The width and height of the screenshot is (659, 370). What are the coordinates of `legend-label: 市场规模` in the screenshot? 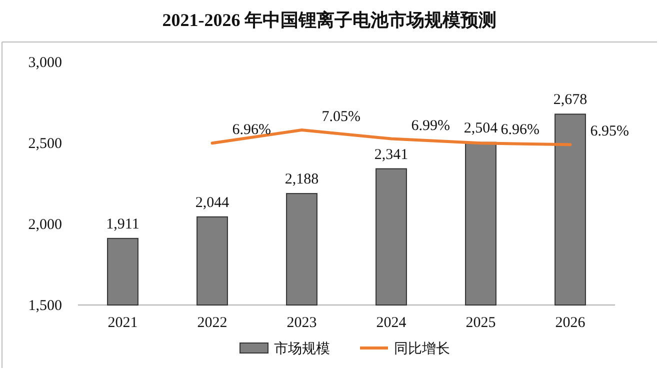 It's located at (302, 349).